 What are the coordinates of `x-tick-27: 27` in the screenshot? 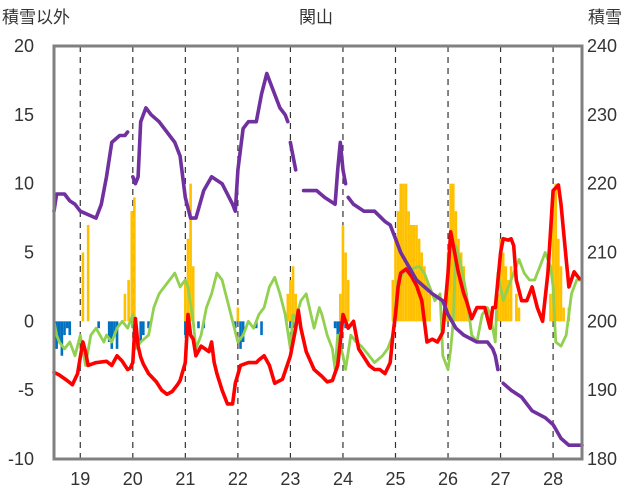 It's located at (501, 479).